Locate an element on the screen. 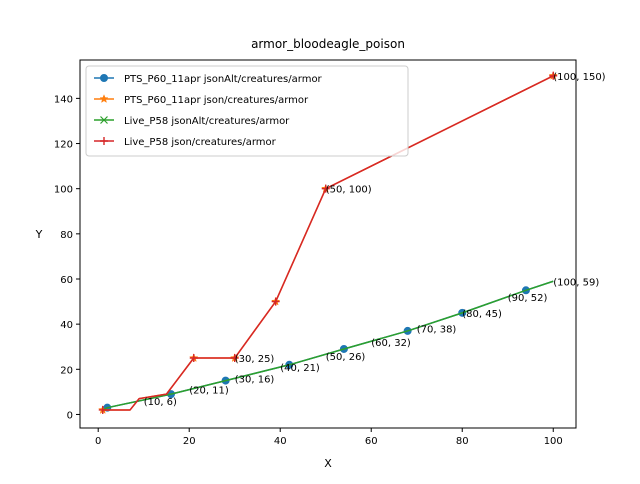 Image resolution: width=640 pixels, height=484 pixels. series-point-3-3-shape is located at coordinates (275, 301).